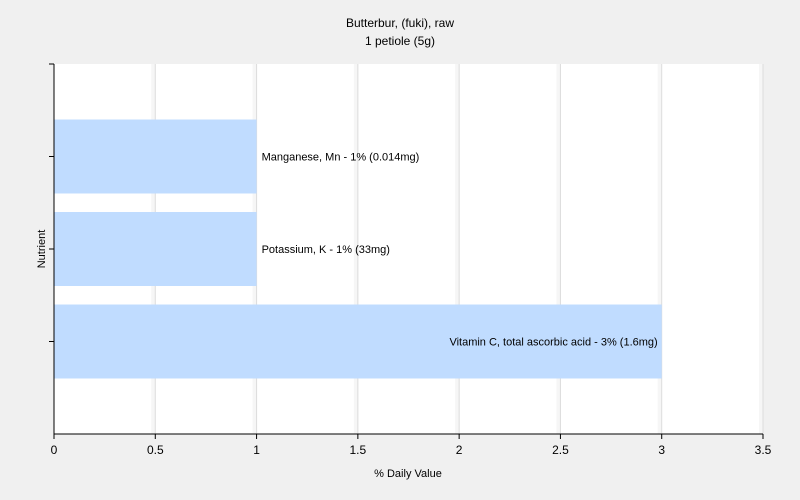  Describe the element at coordinates (326, 250) in the screenshot. I see `bar-data-label: Potassium, K - 1% (33mg)` at that location.